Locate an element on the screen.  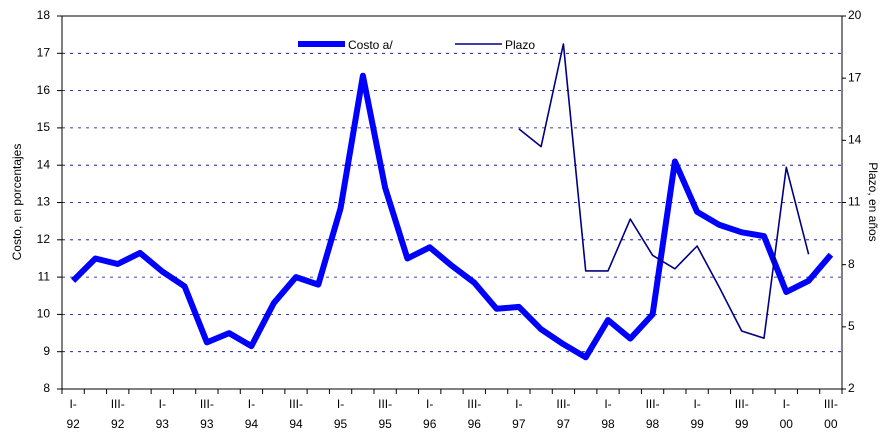
x-tick-label: III- 93 is located at coordinates (206, 414).